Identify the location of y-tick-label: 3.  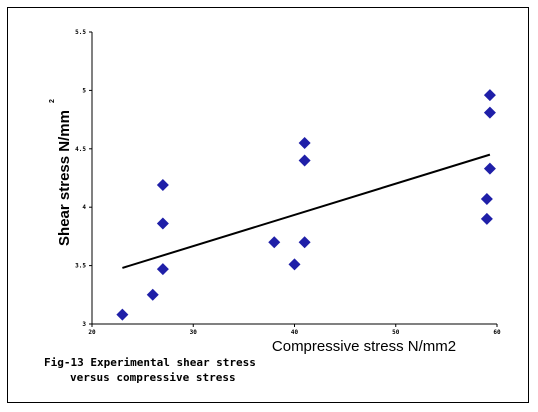
(84, 324).